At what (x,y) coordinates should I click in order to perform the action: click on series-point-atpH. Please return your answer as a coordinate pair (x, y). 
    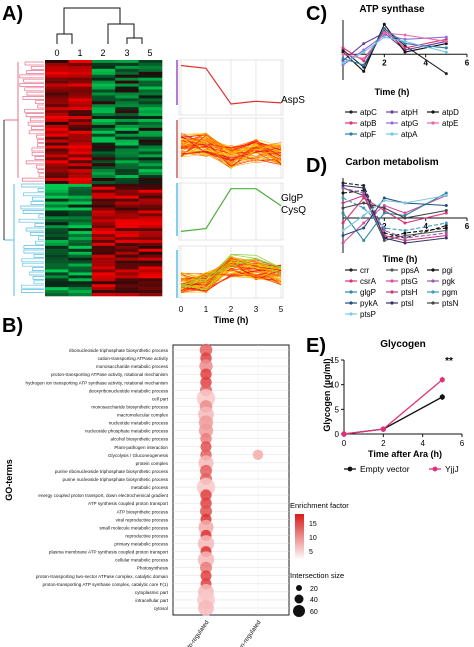
    Looking at the image, I should click on (364, 44).